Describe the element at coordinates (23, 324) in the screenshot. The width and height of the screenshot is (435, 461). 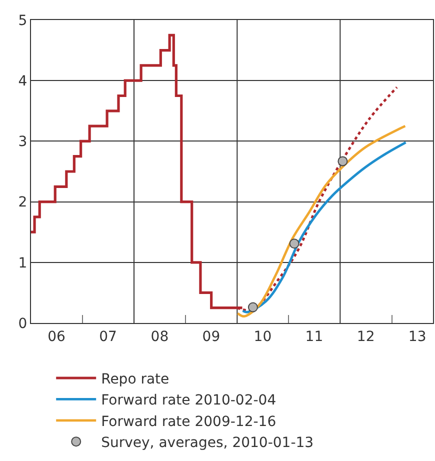
I see `y-tick-label: 0` at that location.